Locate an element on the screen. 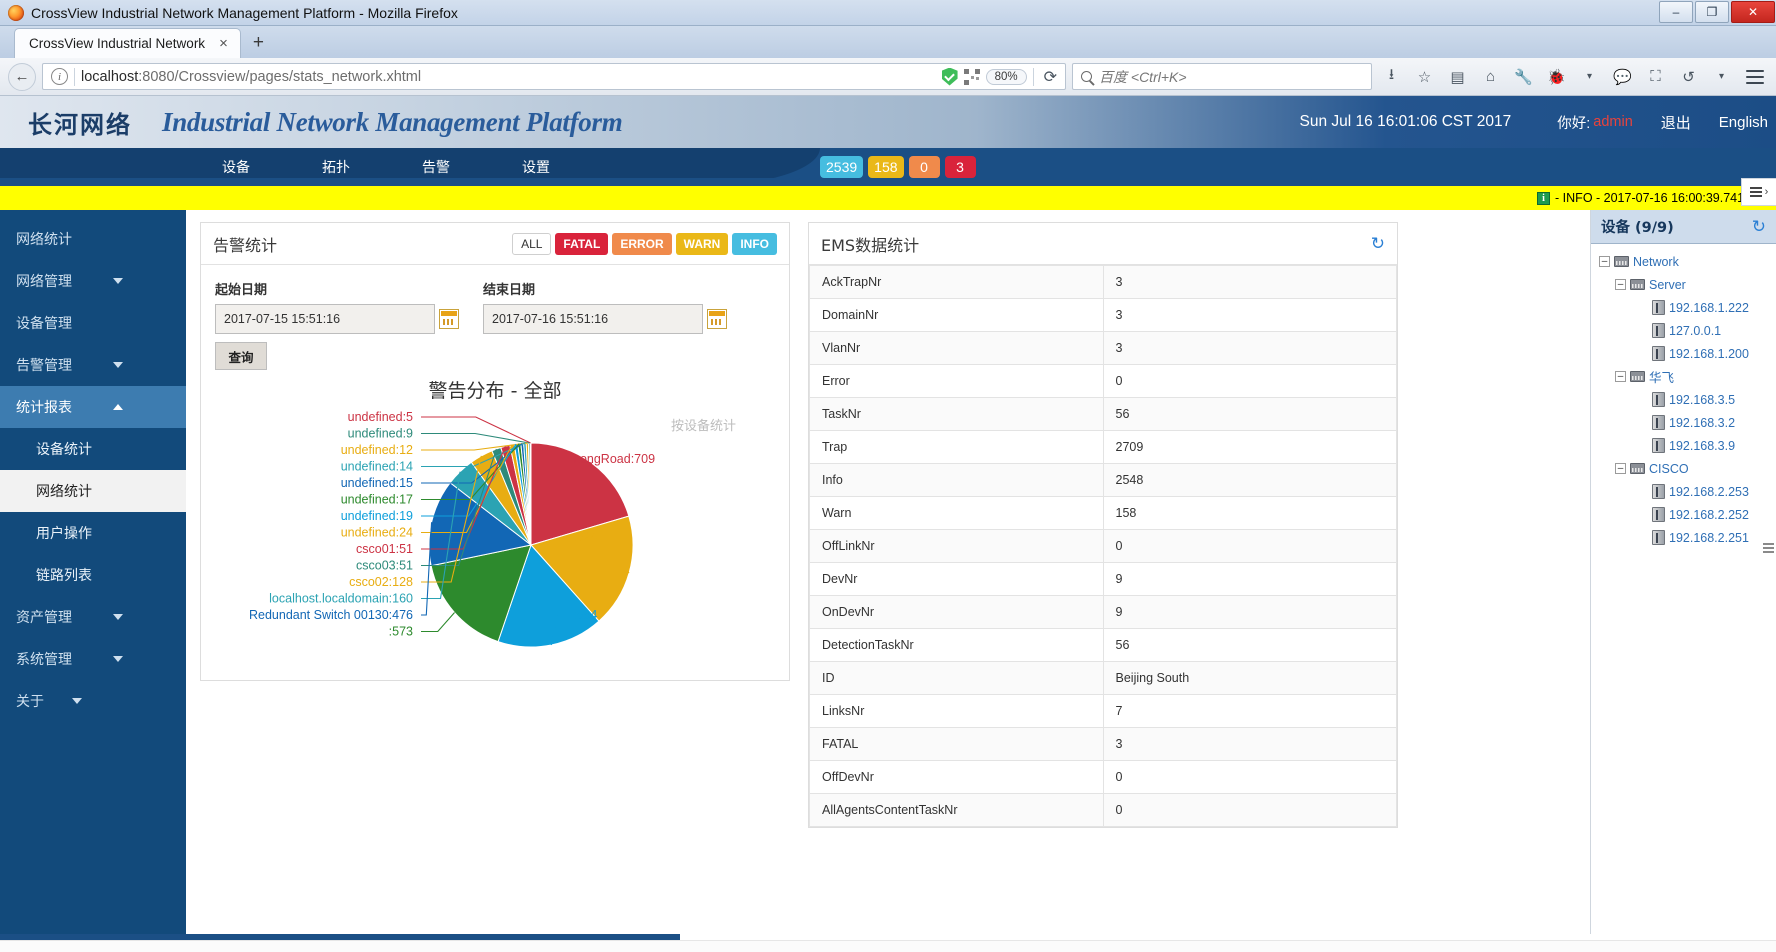 This screenshot has height=952, width=1776. sidebar-subitem-network-stats: 网络统计 is located at coordinates (93, 491).